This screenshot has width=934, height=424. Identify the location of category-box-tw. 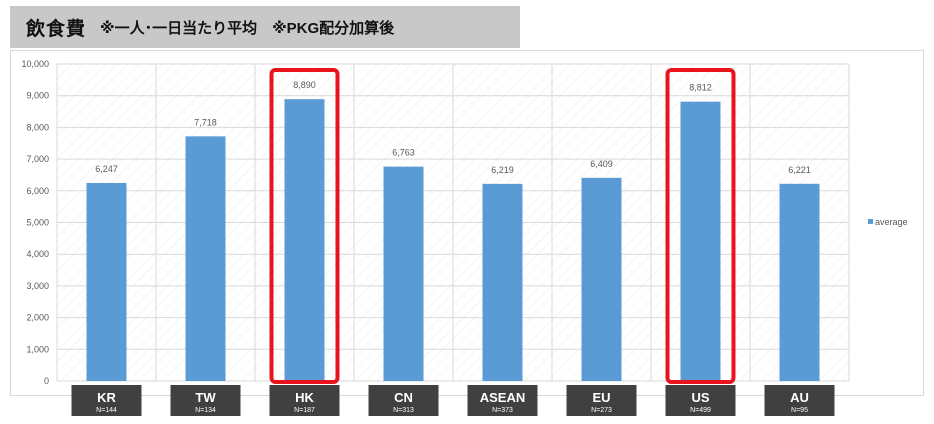
(205, 400).